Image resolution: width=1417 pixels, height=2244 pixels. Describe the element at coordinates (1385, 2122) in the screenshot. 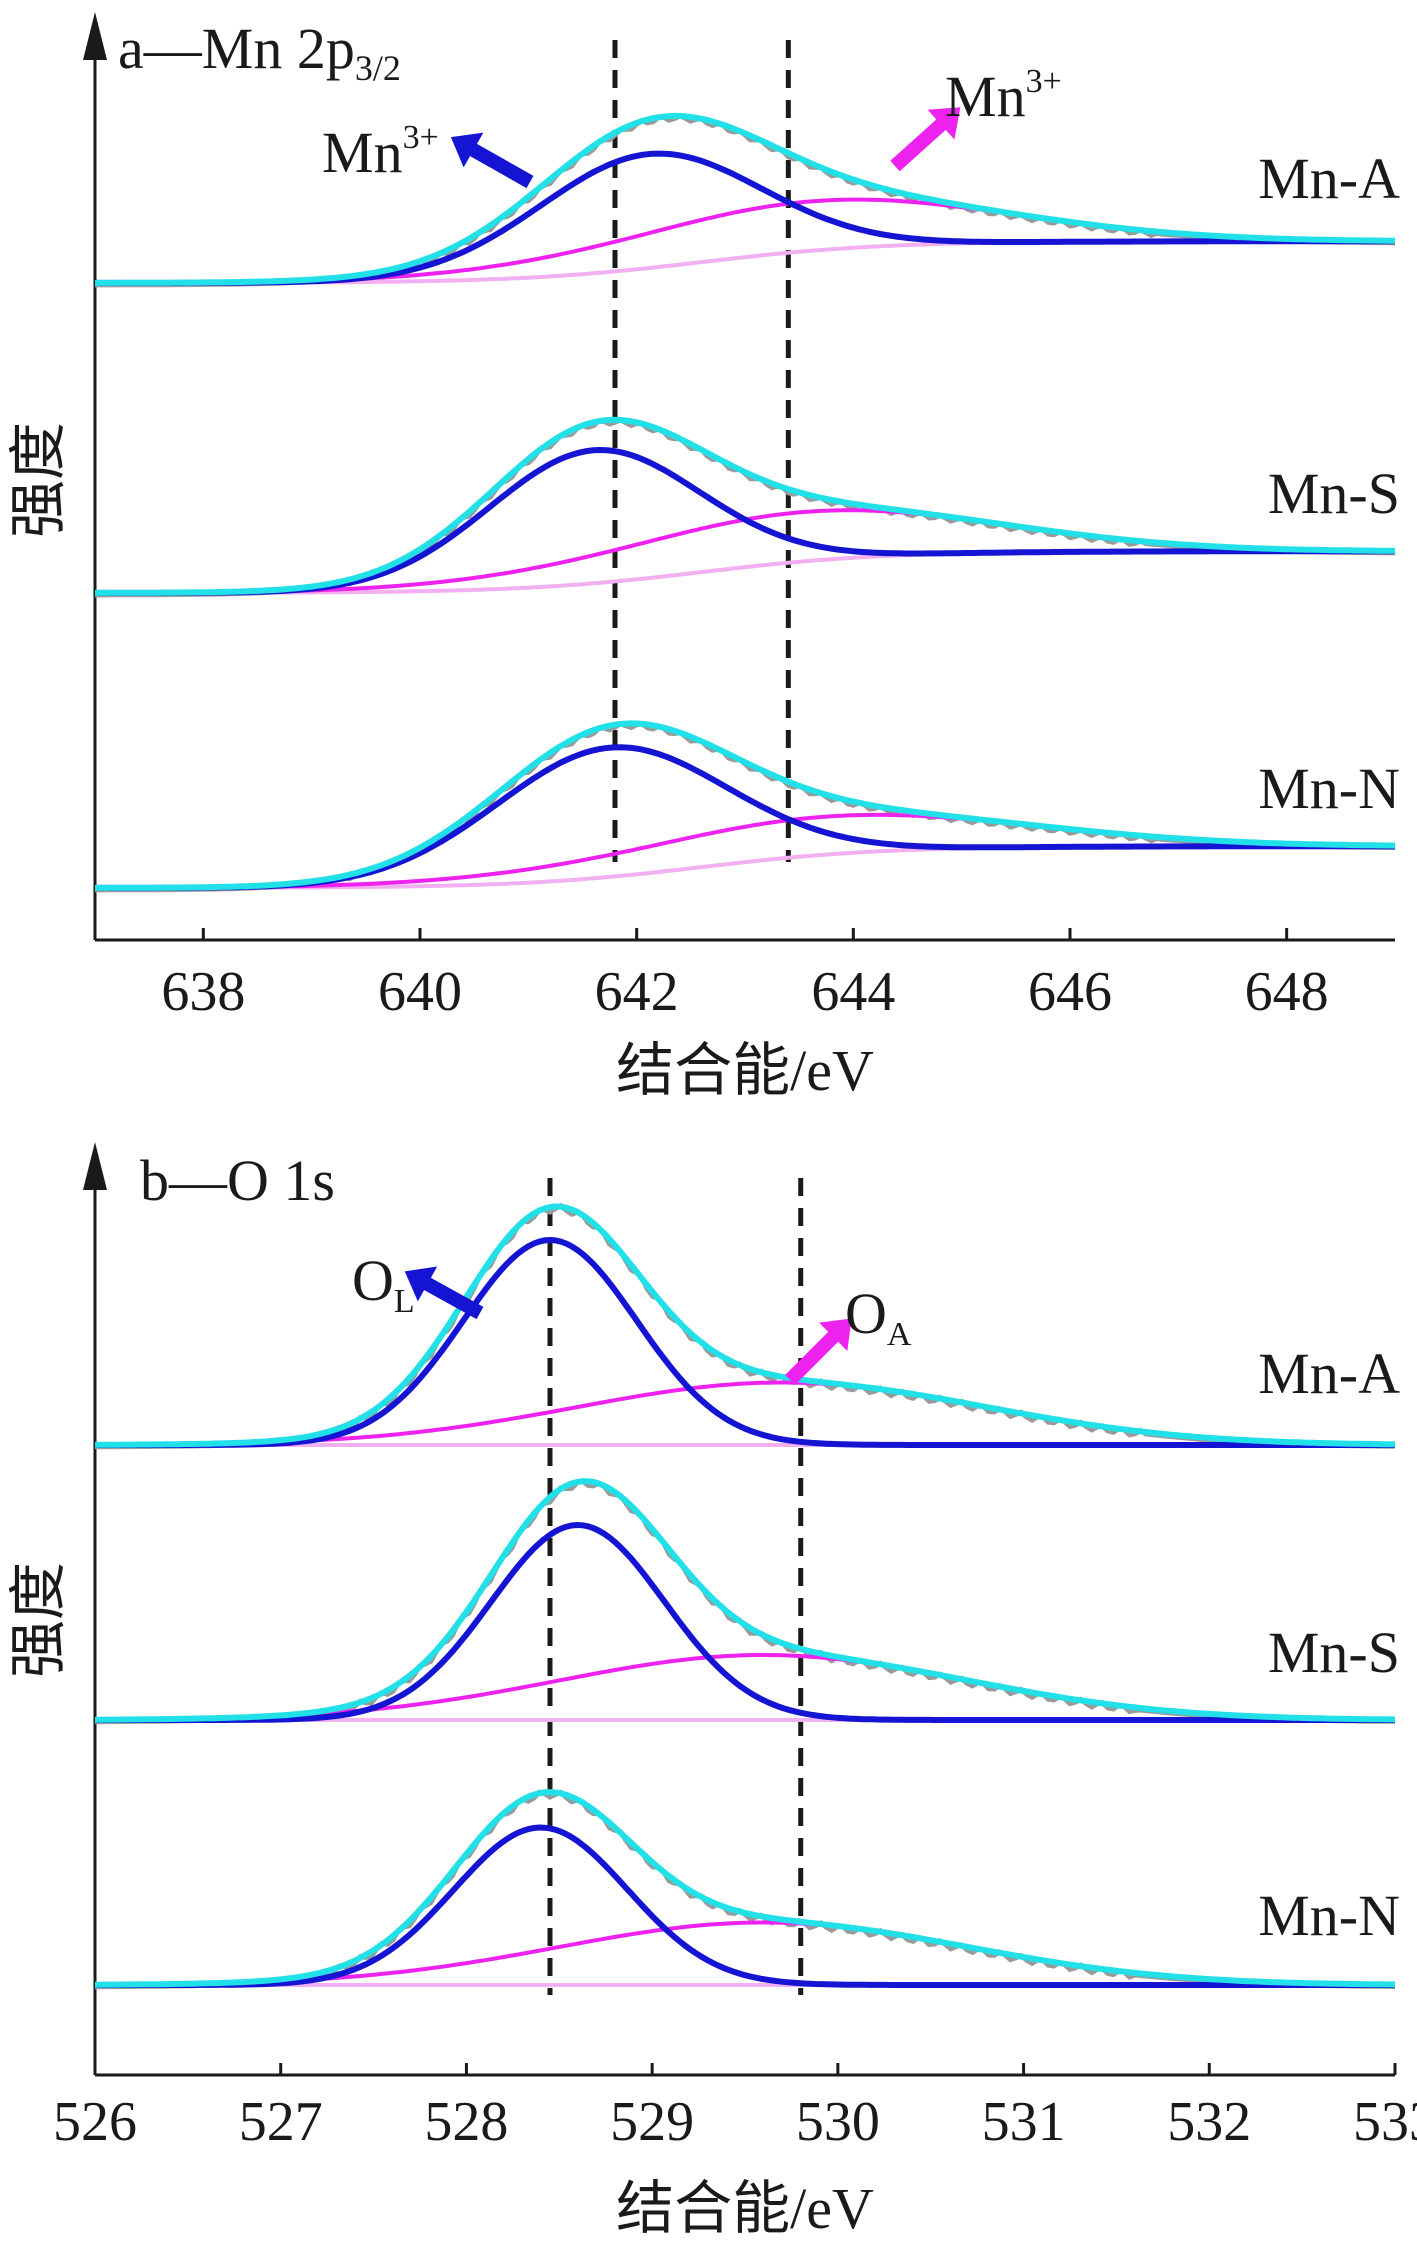

I see `x-tick-label: 533` at that location.